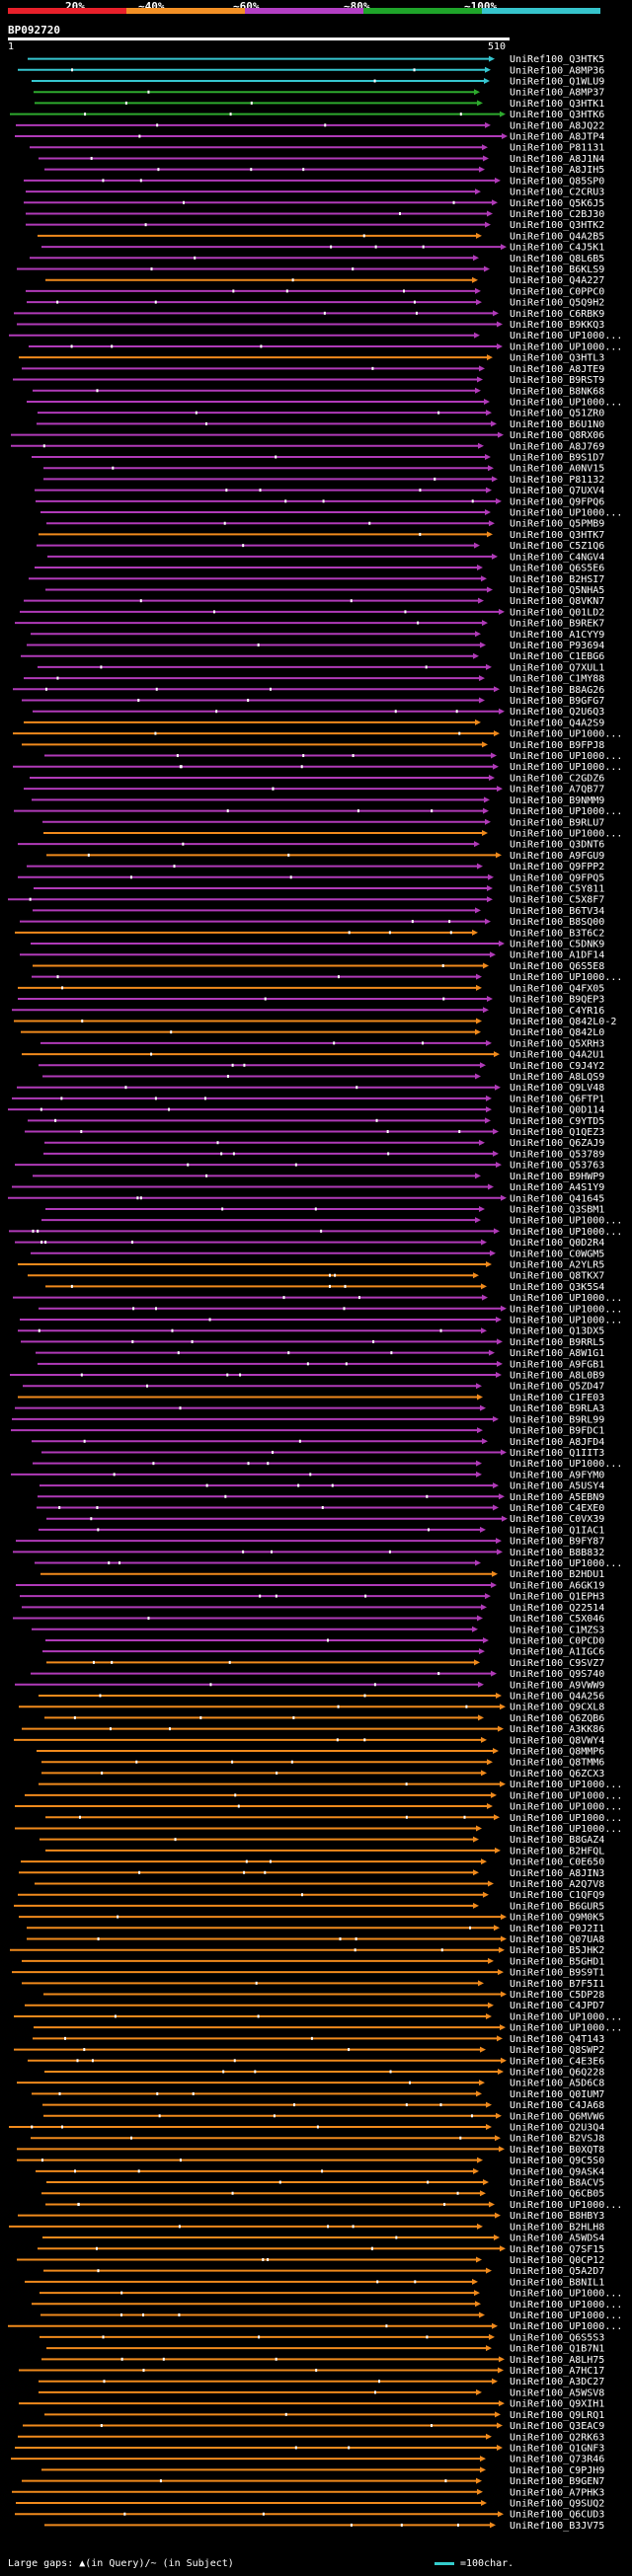  I want to click on hit-label: UniRef100_C0WGM5, so click(557, 1254).